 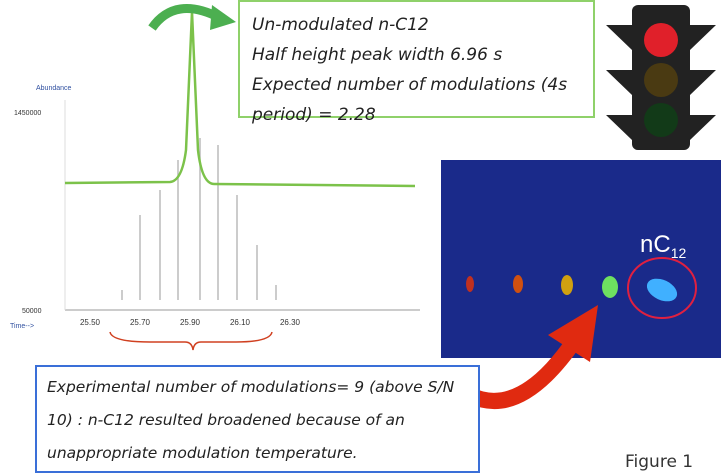 I want to click on nc12-label: nC12, so click(x=663, y=246).